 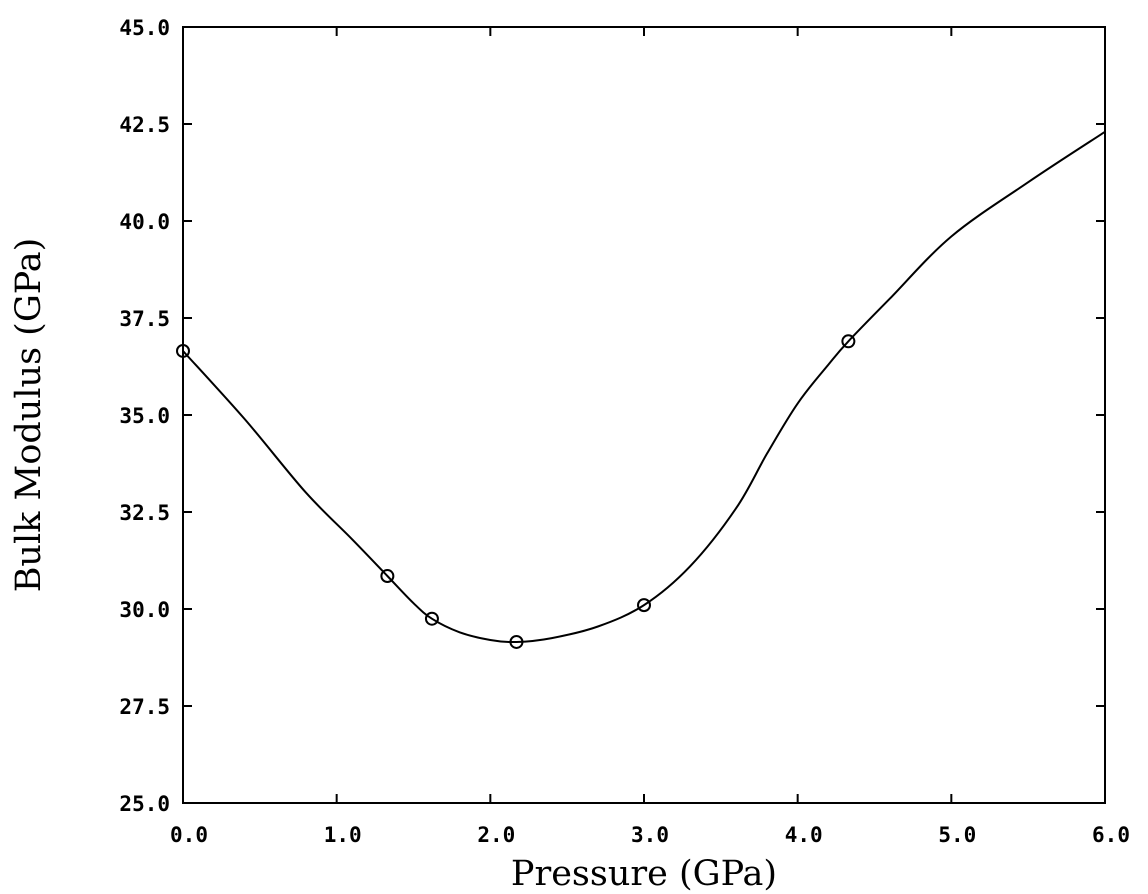 I want to click on x-tick-label: 3.0, so click(x=650, y=835).